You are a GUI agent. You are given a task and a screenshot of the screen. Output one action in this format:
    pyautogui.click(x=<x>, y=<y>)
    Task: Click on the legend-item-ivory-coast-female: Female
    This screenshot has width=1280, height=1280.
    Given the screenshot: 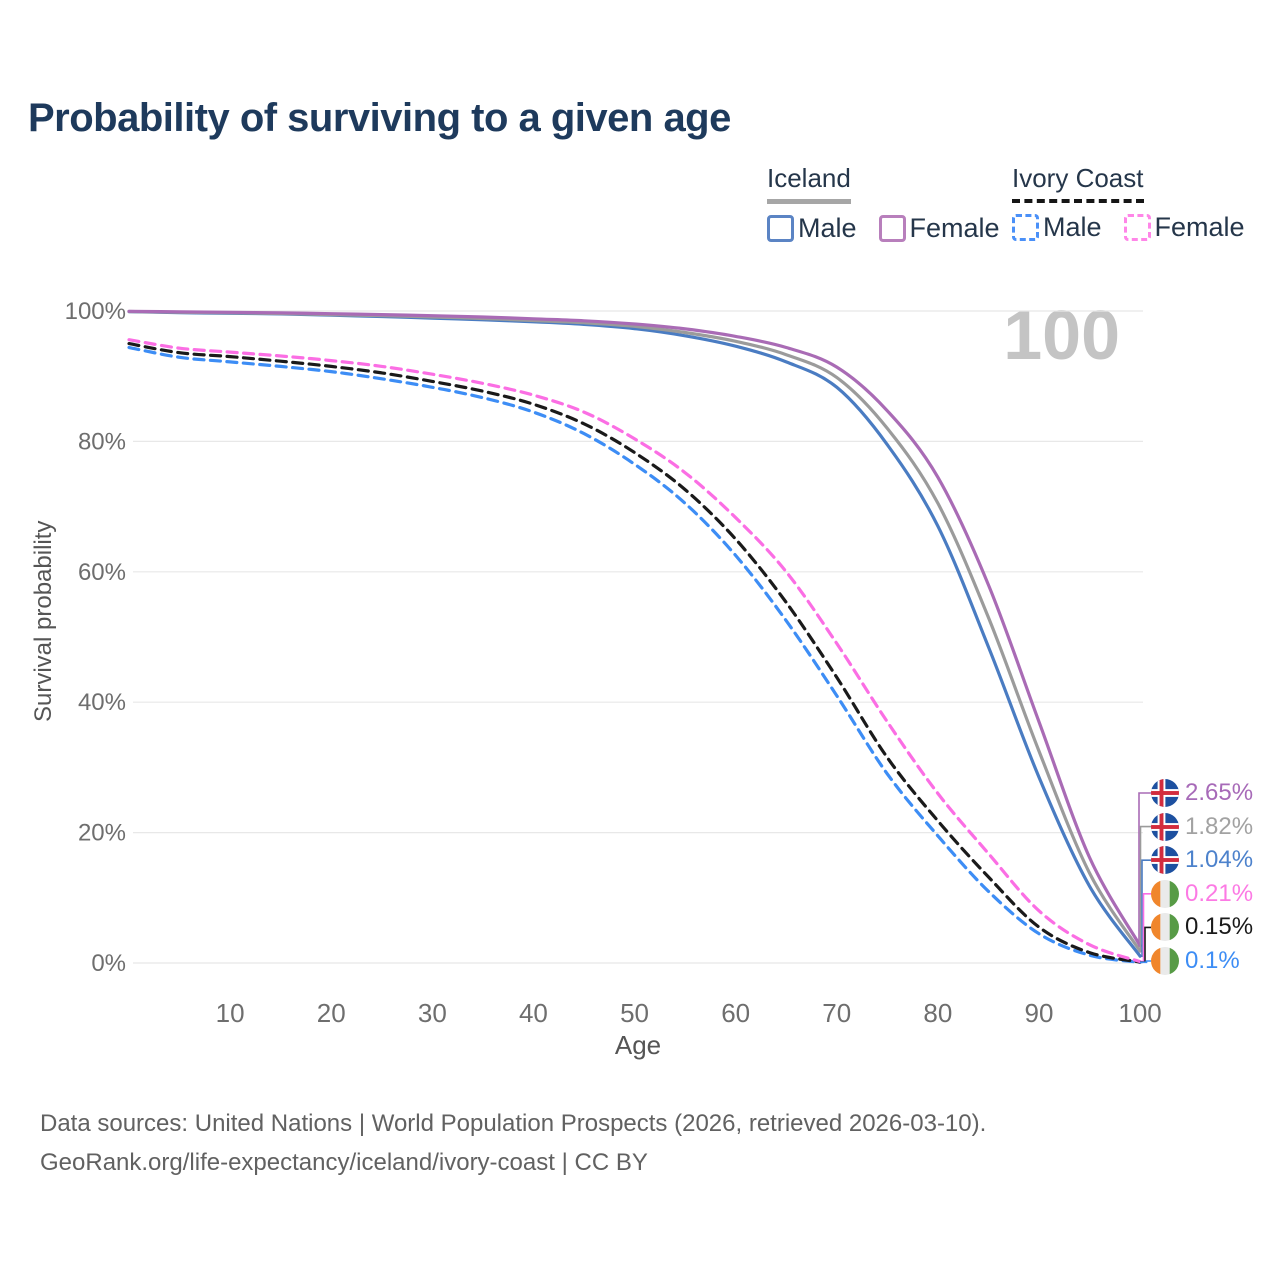 What is the action you would take?
    pyautogui.click(x=1184, y=227)
    